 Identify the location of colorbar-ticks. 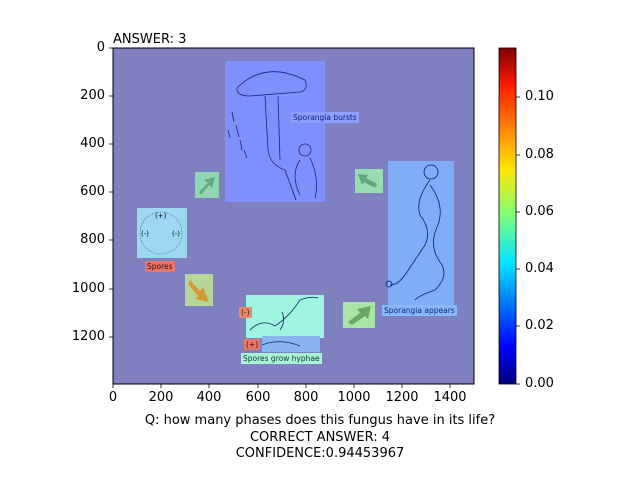
(518, 240).